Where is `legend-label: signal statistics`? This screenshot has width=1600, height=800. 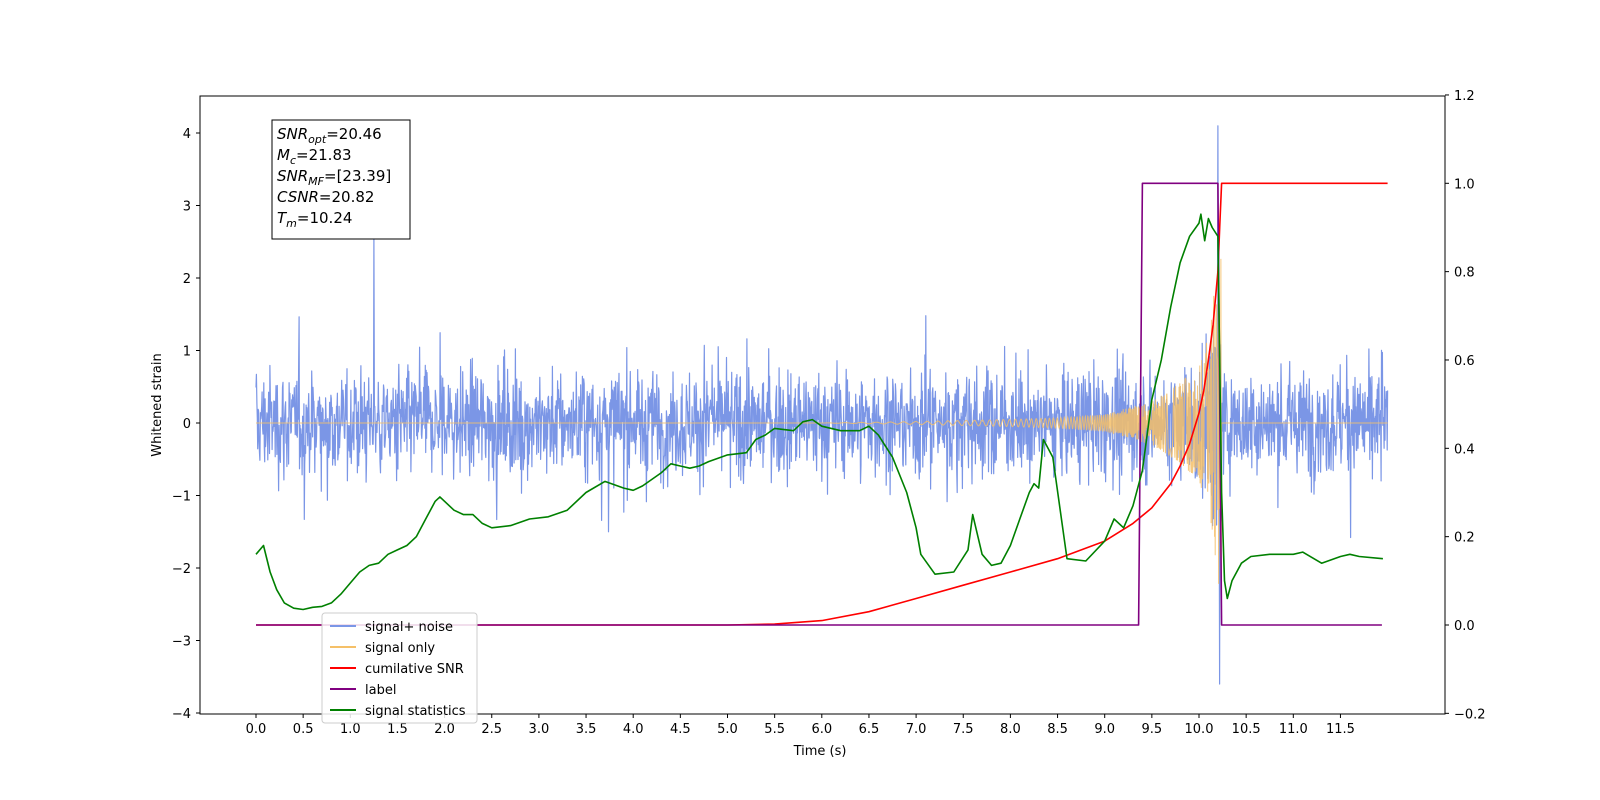
legend-label: signal statistics is located at coordinates (415, 711).